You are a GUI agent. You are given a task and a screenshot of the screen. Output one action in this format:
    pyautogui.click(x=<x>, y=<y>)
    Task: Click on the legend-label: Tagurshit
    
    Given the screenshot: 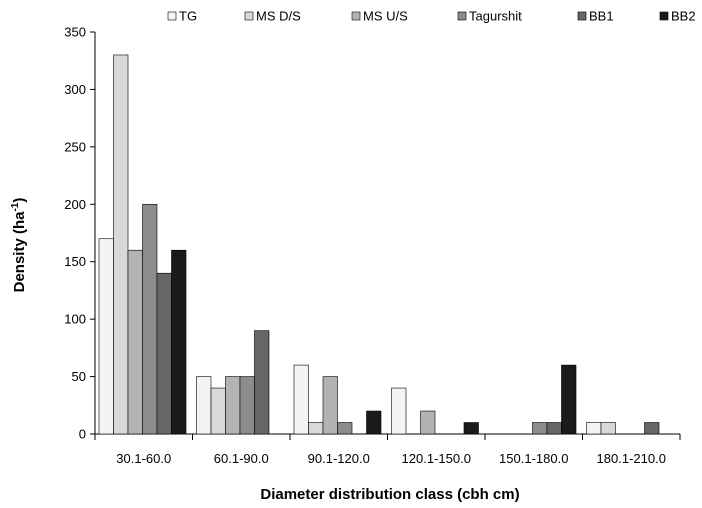 What is the action you would take?
    pyautogui.click(x=495, y=16)
    